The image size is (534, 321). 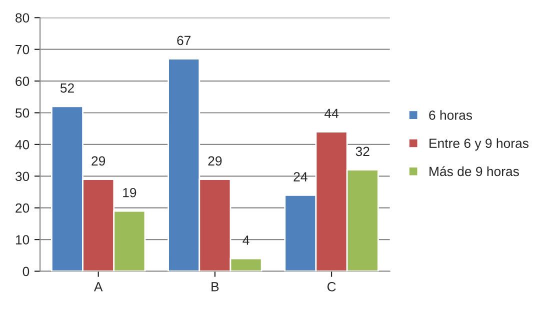 What do you see at coordinates (23, 239) in the screenshot?
I see `y-tick-label: 10` at bounding box center [23, 239].